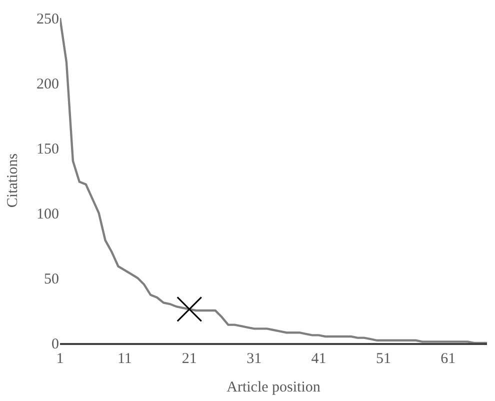  What do you see at coordinates (47, 214) in the screenshot?
I see `y-tick-label: 100` at bounding box center [47, 214].